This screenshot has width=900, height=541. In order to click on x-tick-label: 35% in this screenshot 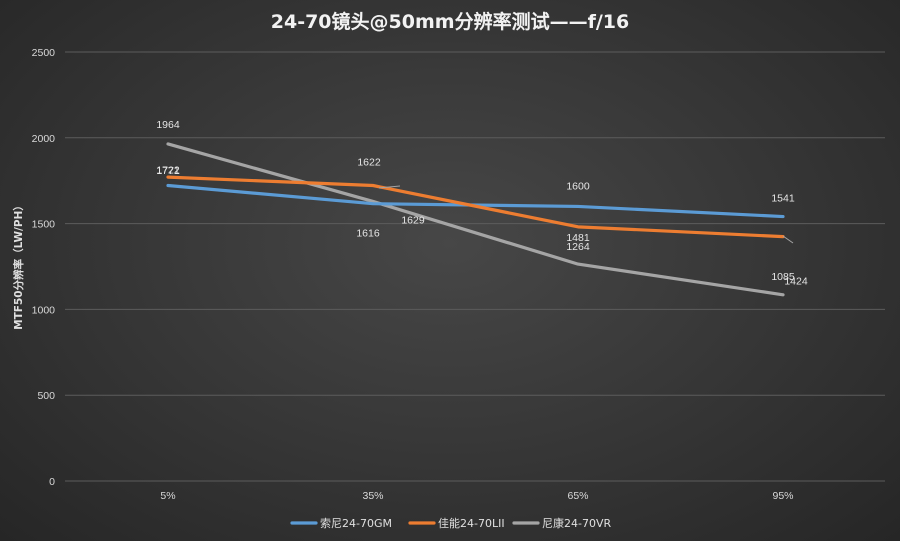, I will do `click(372, 496)`.